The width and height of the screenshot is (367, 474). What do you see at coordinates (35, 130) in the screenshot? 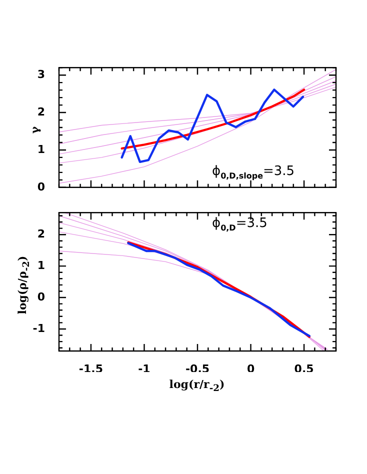
I see `y-axis-title: γ` at bounding box center [35, 130].